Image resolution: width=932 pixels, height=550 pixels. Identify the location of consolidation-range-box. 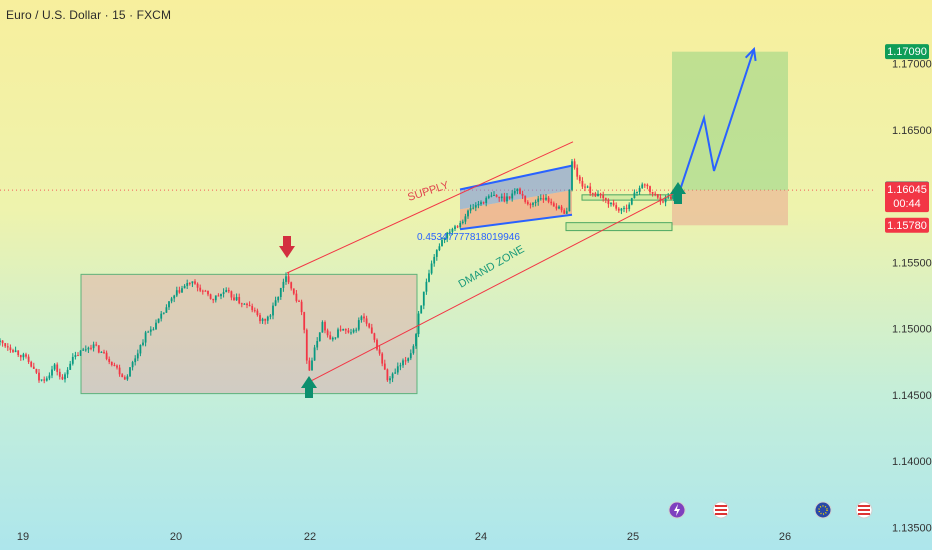
(249, 334).